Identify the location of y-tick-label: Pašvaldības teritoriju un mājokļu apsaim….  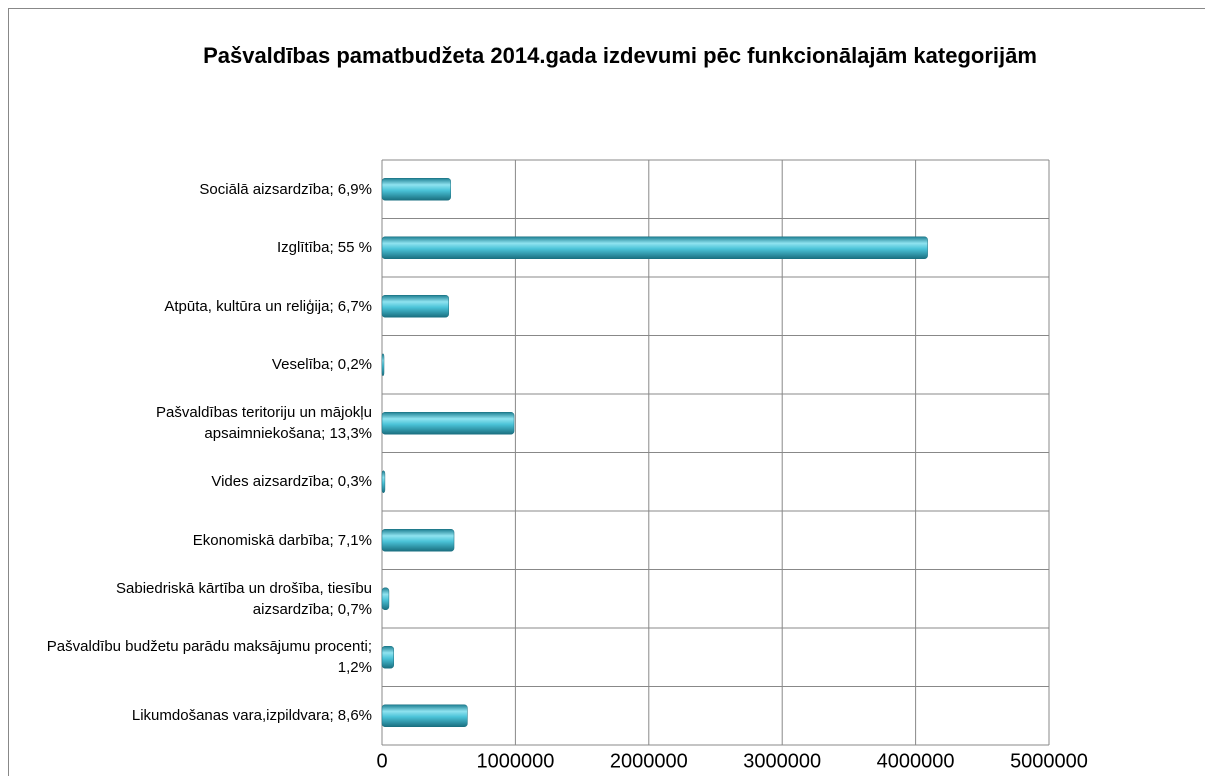
(264, 423).